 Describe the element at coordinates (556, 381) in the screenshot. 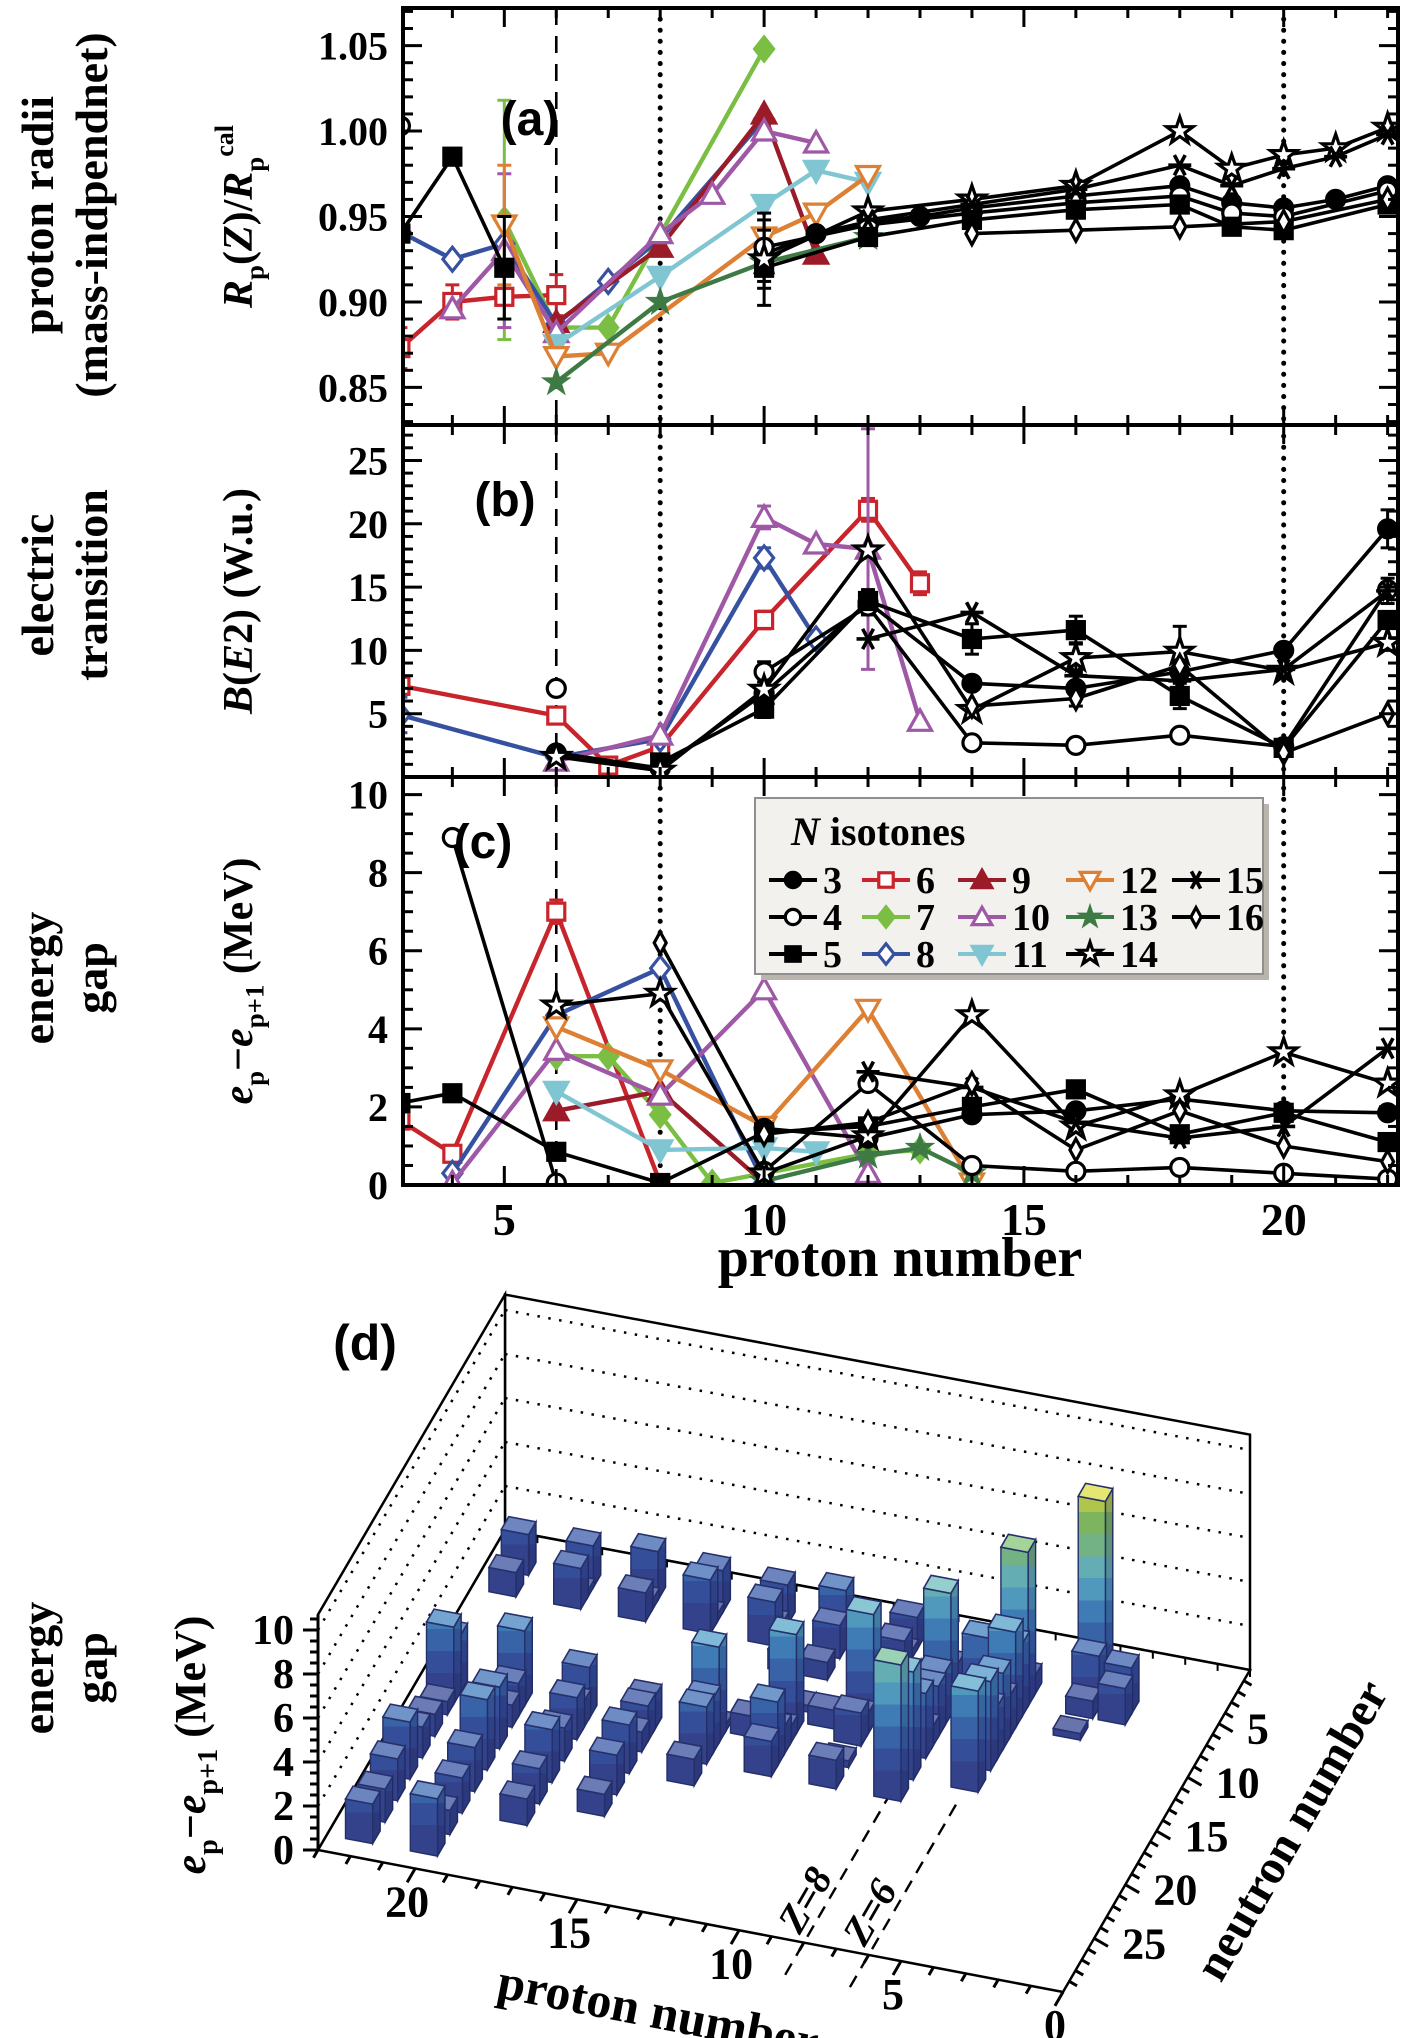

I see `data-point-N13` at that location.